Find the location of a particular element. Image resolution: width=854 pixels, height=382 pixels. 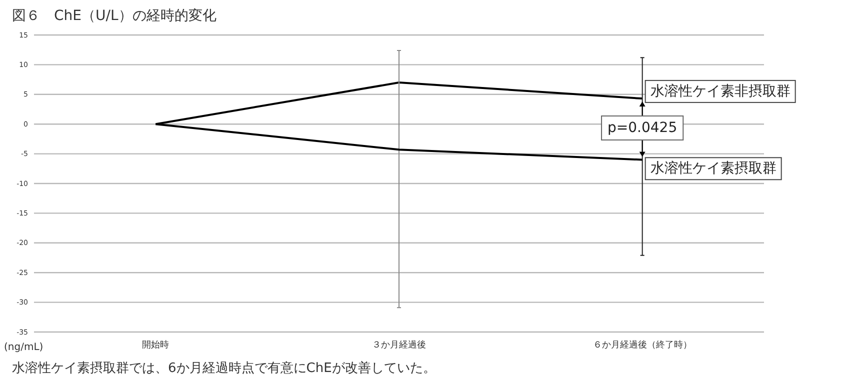

annotation: p=0.0425 is located at coordinates (643, 128).